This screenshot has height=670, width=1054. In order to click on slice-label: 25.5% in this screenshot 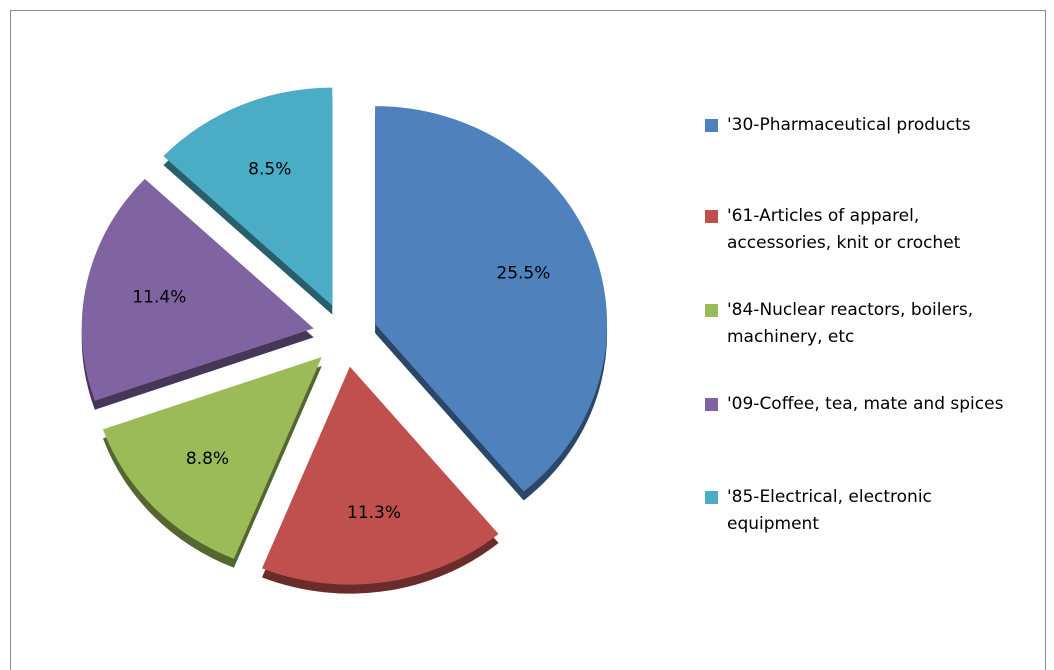, I will do `click(523, 274)`.